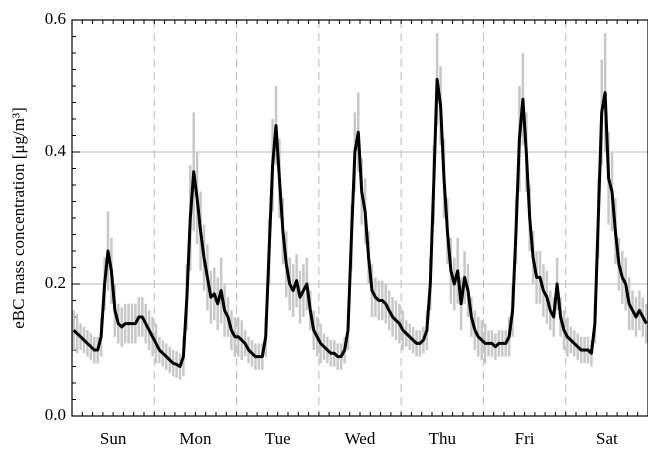 This screenshot has height=452, width=648. I want to click on x-tick-label: Sat, so click(607, 438).